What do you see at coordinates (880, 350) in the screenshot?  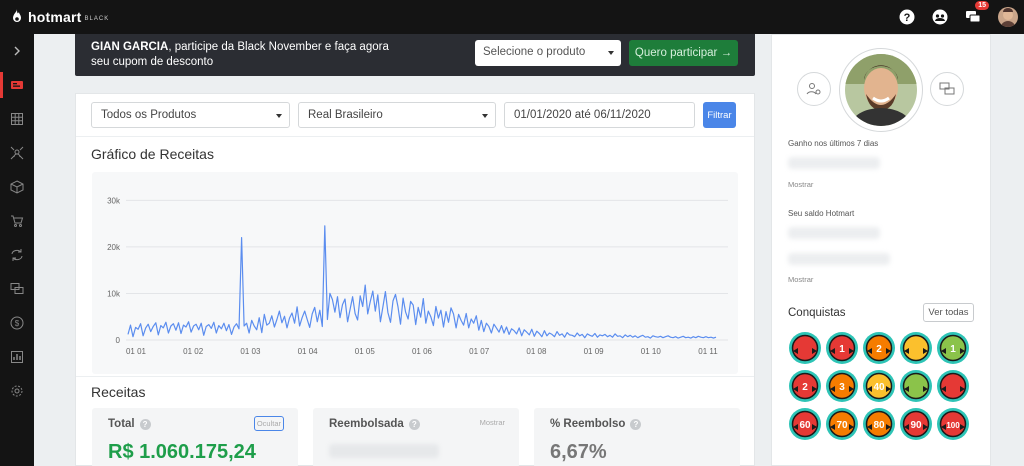 I see `sales-2-medal: 2` at bounding box center [880, 350].